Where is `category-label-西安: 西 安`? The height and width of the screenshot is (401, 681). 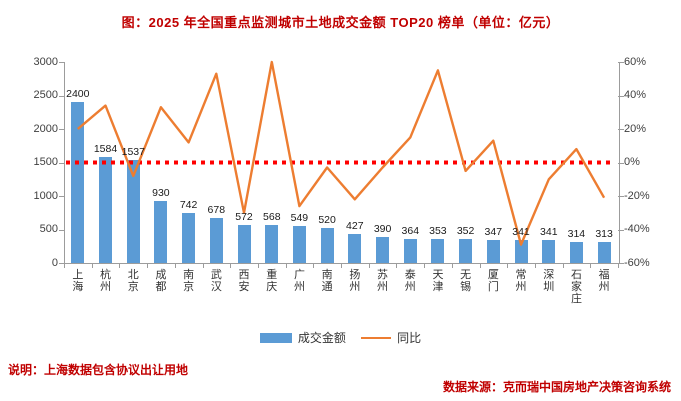 category-label-西安: 西 安 is located at coordinates (244, 281).